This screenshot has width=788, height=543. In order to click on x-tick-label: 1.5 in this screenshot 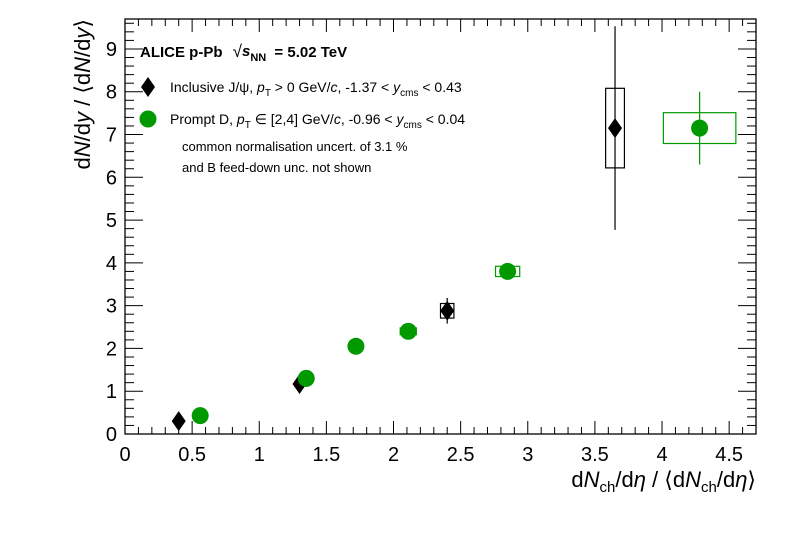, I will do `click(326, 455)`.